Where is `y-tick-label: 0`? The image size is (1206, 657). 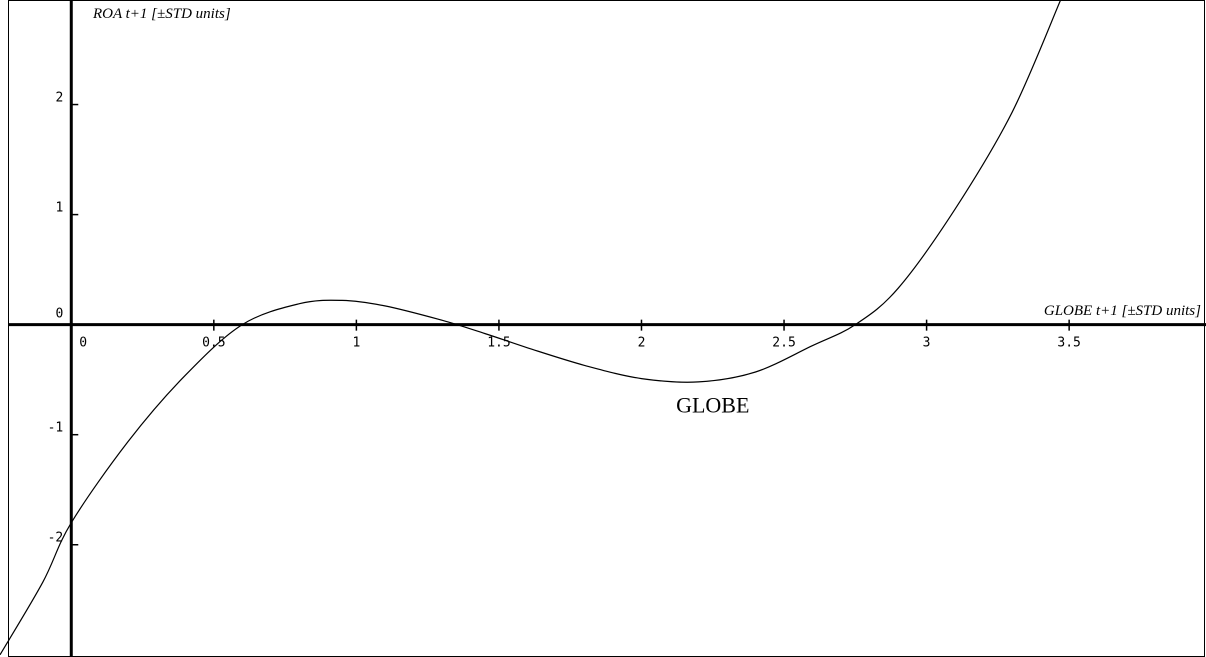 y-tick-label: 0 is located at coordinates (59, 314).